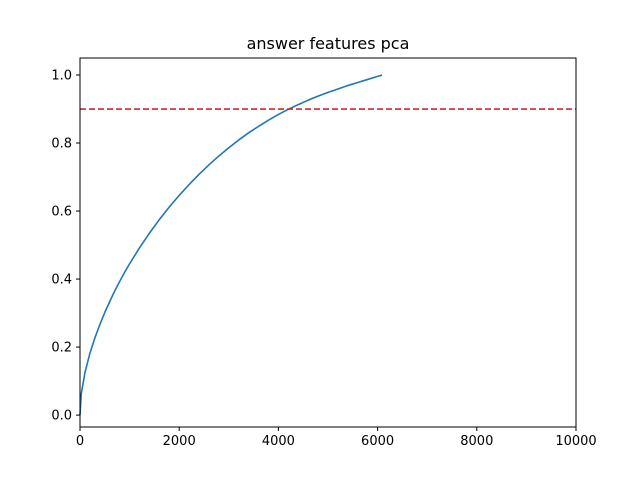 The height and width of the screenshot is (480, 640). I want to click on x-tick-label-4: 8000, so click(476, 441).